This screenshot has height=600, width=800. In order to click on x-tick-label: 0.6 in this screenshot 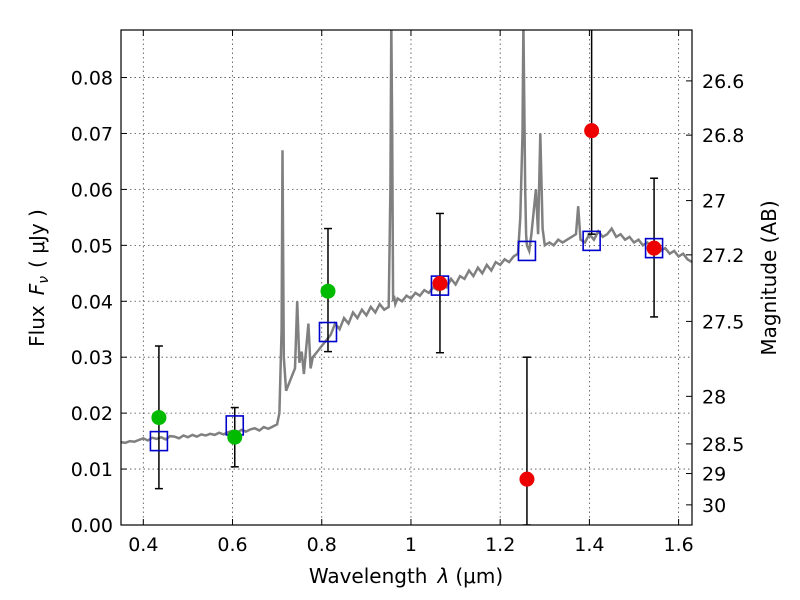, I will do `click(232, 545)`.